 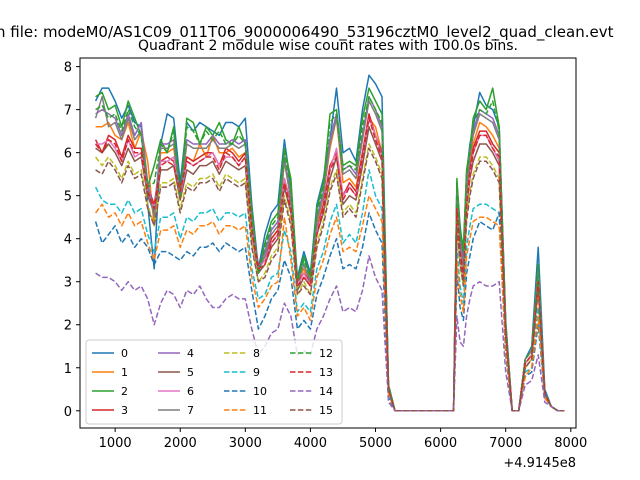 I want to click on y-tick-label: 5, so click(x=68, y=197).